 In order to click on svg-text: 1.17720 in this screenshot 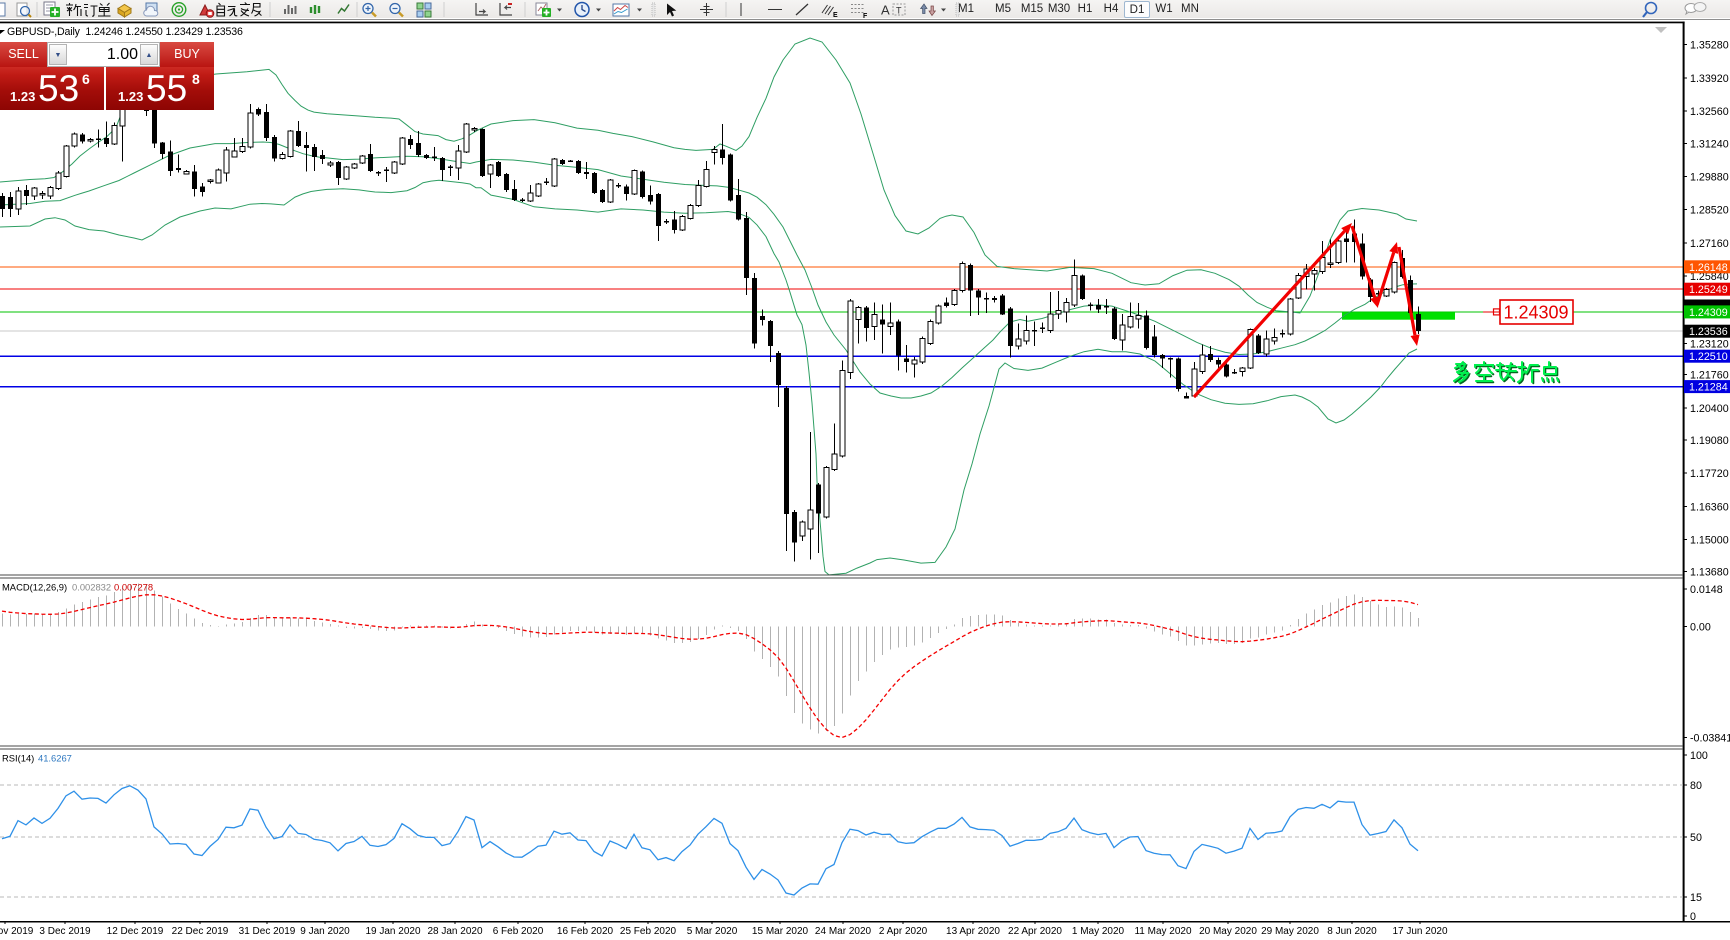, I will do `click(1709, 474)`.